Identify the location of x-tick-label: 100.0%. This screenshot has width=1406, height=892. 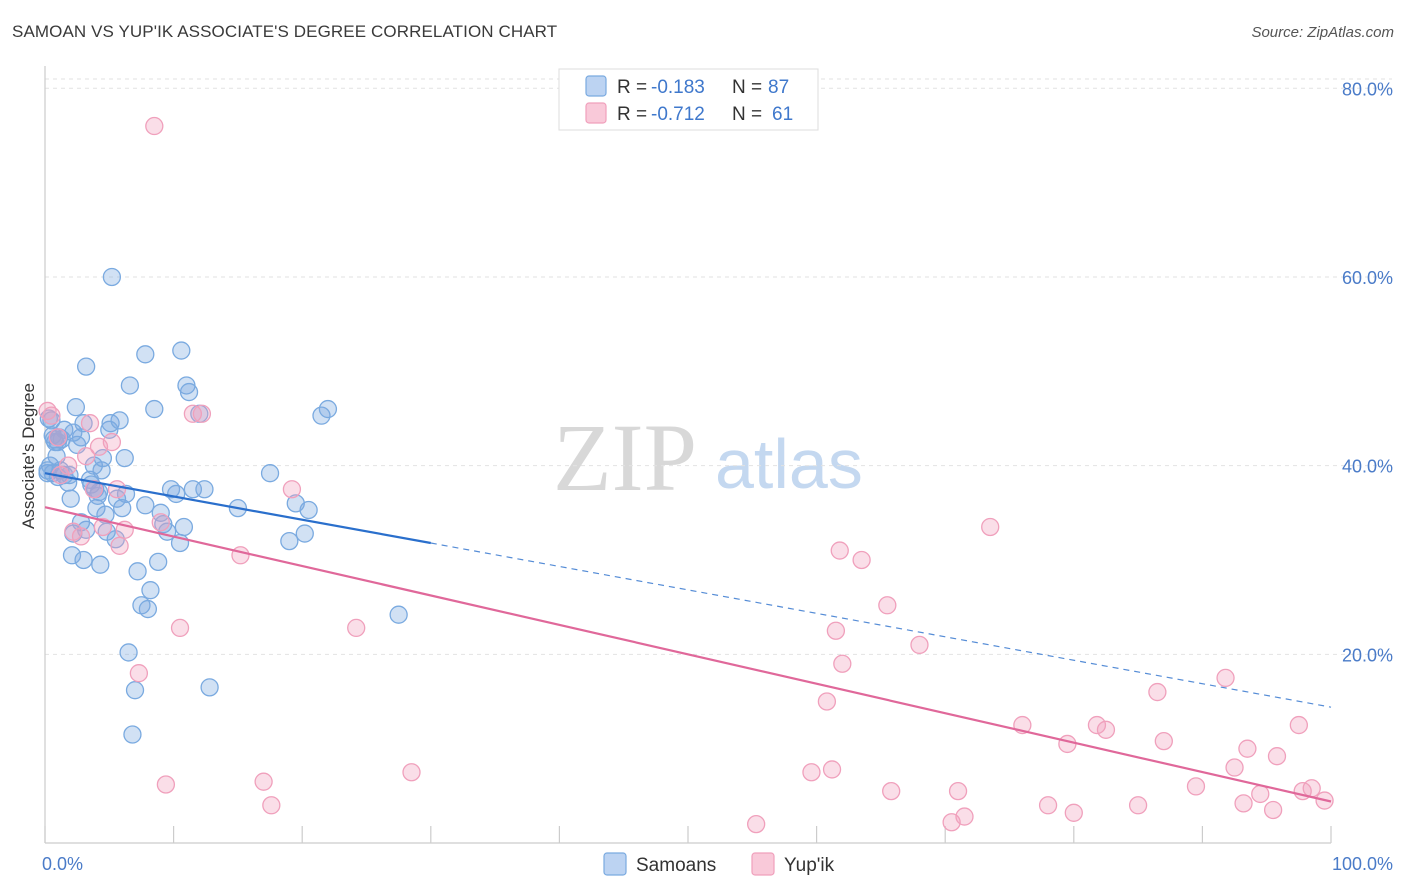
(1362, 864).